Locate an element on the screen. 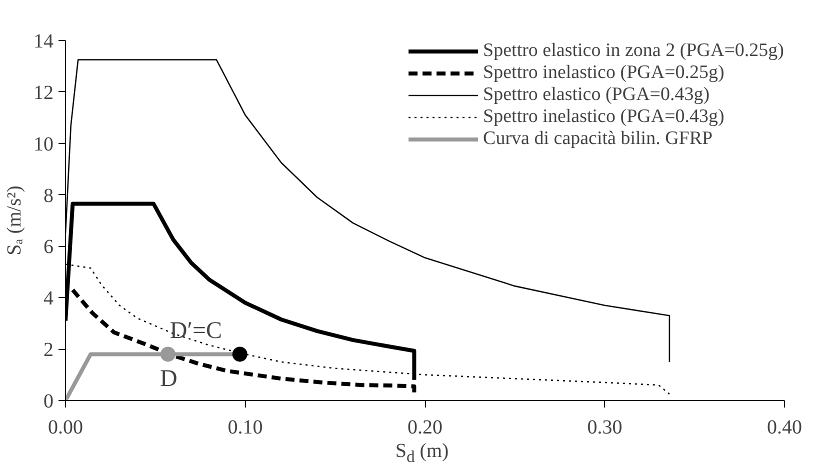 The width and height of the screenshot is (834, 468). legend-label: Spettro elastico in zona 2 (PGA=0.25g) is located at coordinates (633, 51).